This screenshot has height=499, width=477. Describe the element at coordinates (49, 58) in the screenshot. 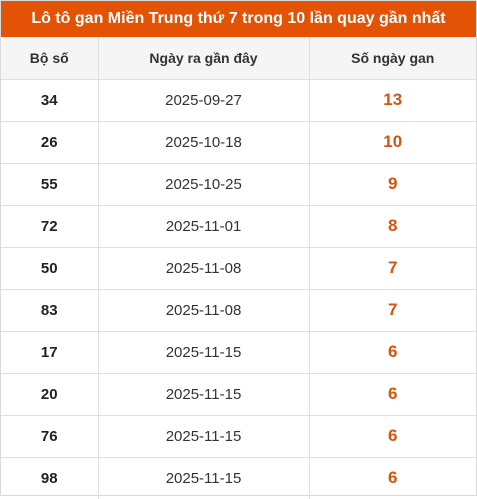

I see `header-number: Bộ số` at that location.